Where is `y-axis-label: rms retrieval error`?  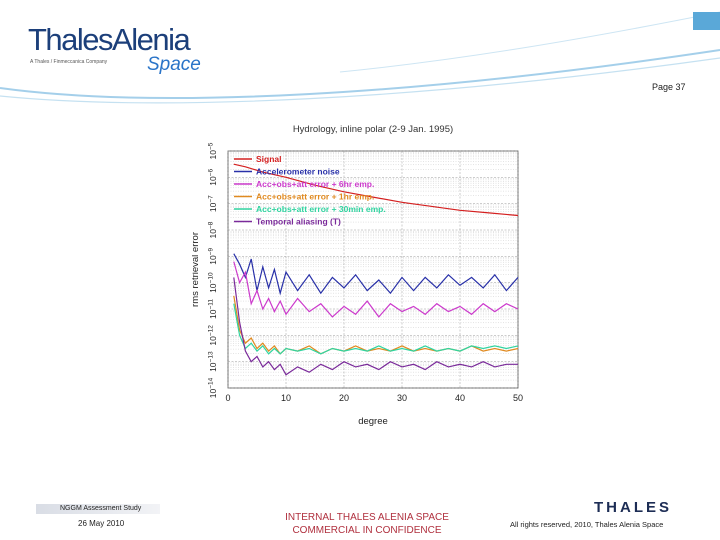 y-axis-label: rms retrieval error is located at coordinates (196, 269).